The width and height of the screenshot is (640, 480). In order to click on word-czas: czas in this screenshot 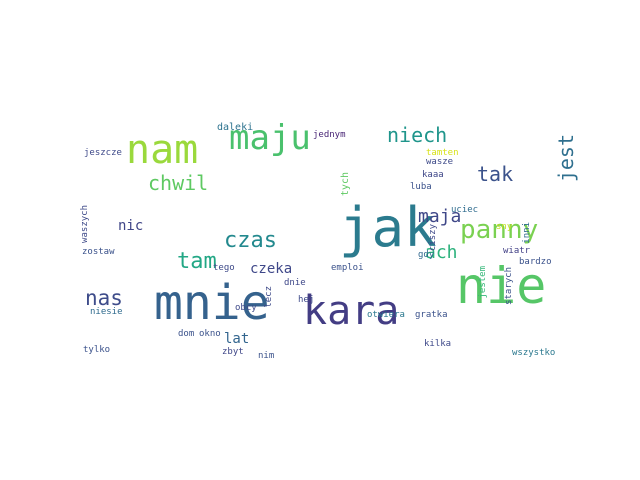, I will do `click(250, 240)`.